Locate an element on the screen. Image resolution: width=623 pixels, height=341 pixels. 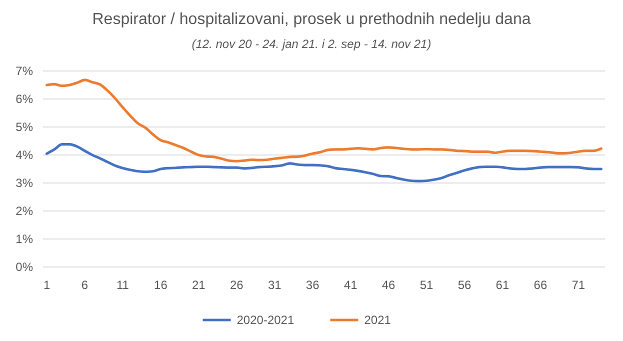
x-tick-label: 11 is located at coordinates (123, 285).